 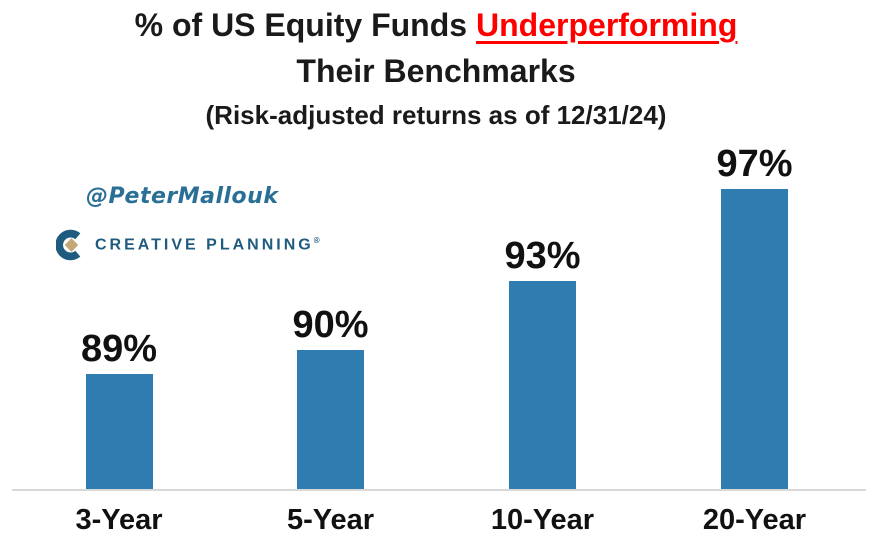 I want to click on logo-wordmark: CREATIVE PLANNING®, so click(x=207, y=245).